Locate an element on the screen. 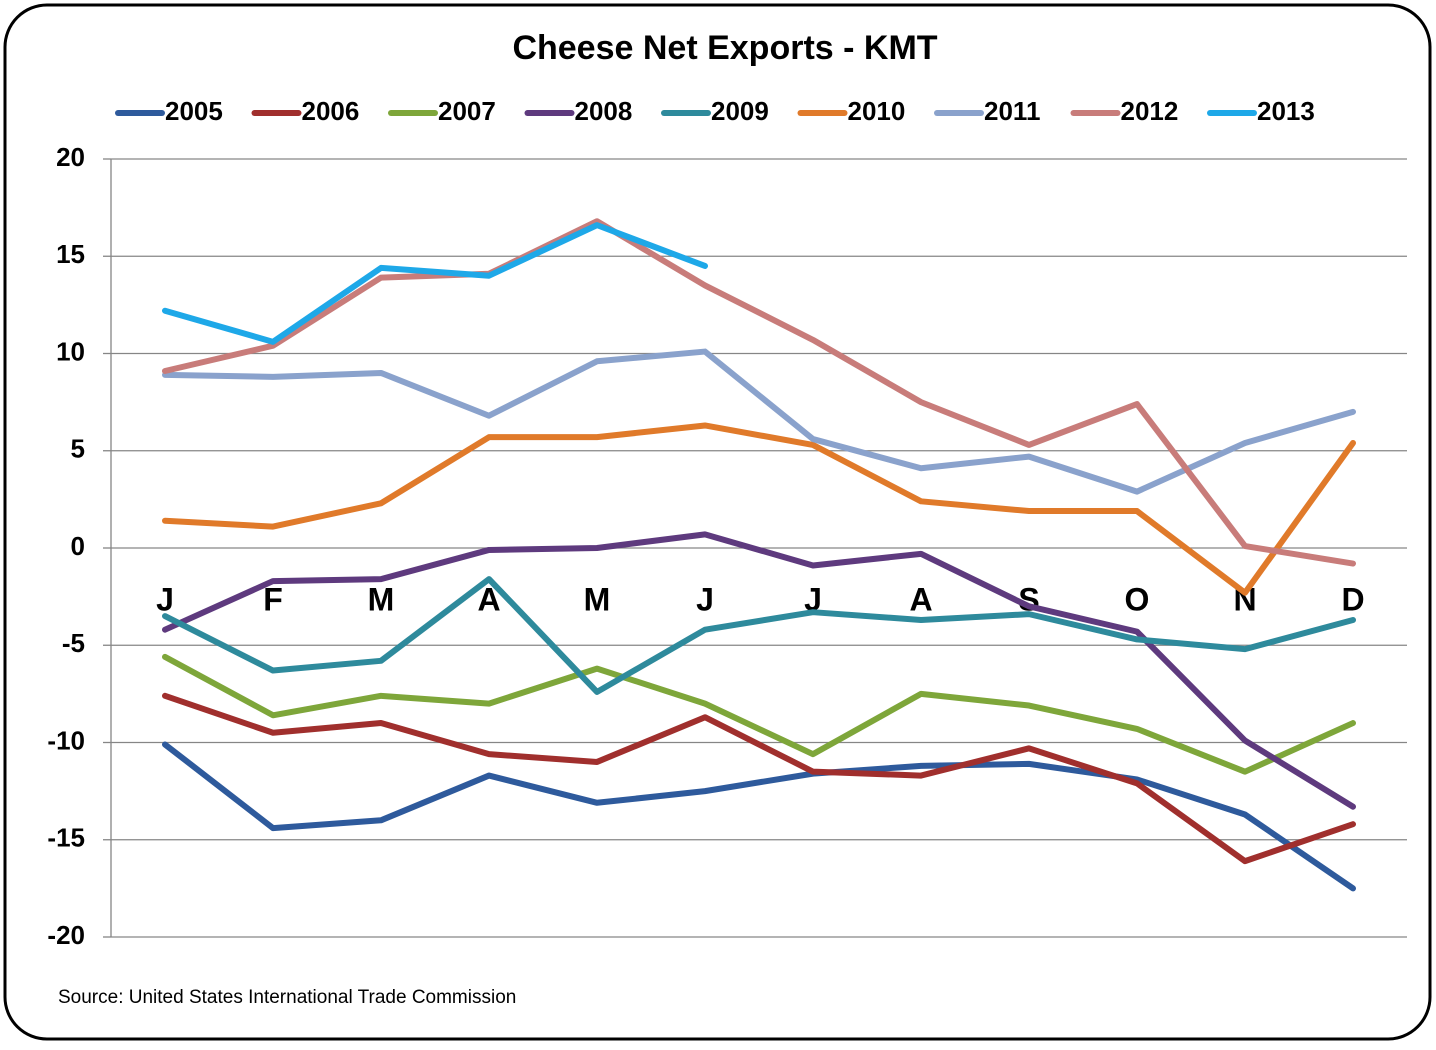 Image resolution: width=1436 pixels, height=1050 pixels. x-tick-label: O is located at coordinates (1137, 599).